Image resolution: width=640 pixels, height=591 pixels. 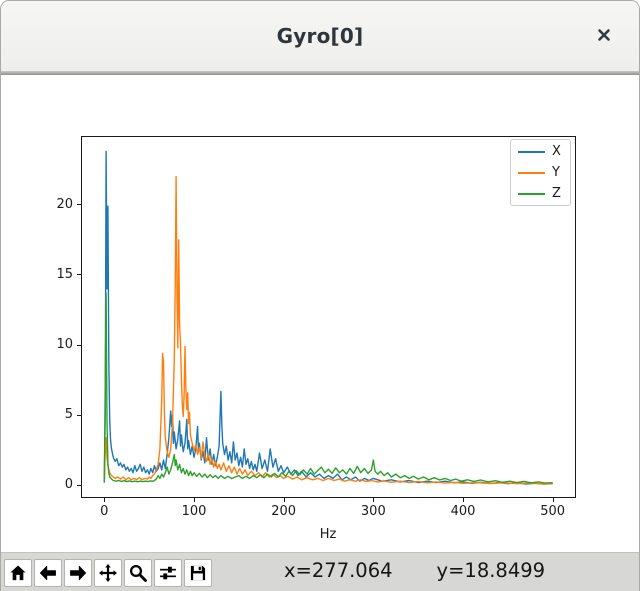 What do you see at coordinates (104, 511) in the screenshot?
I see `x-tick-label: 0` at bounding box center [104, 511].